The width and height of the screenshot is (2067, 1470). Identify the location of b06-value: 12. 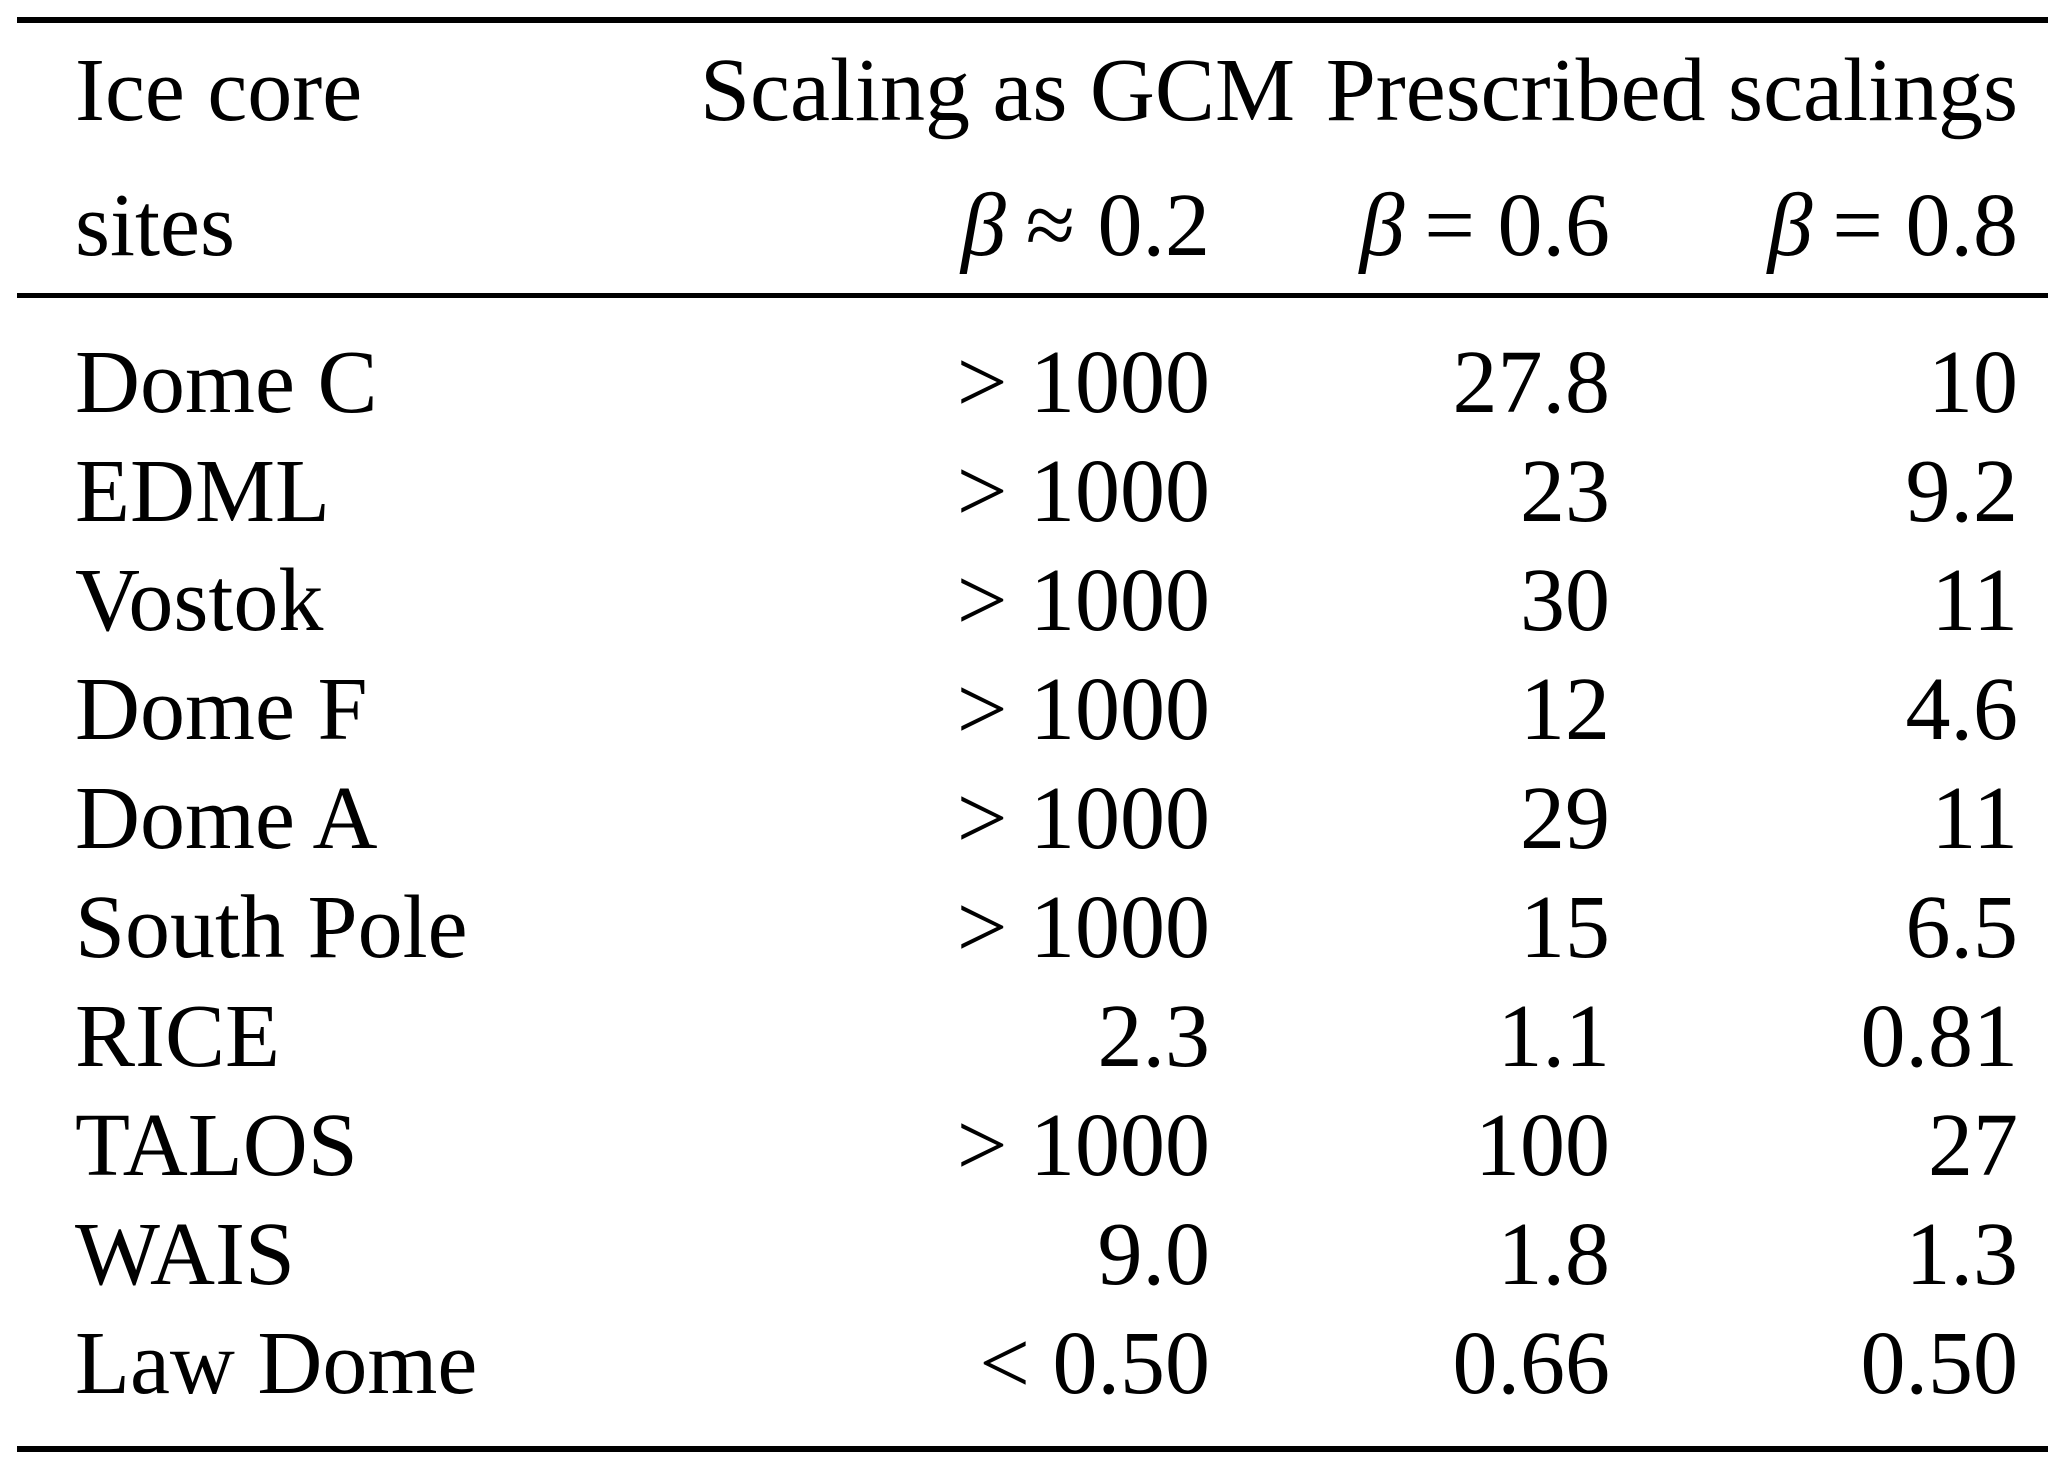
(1565, 709).